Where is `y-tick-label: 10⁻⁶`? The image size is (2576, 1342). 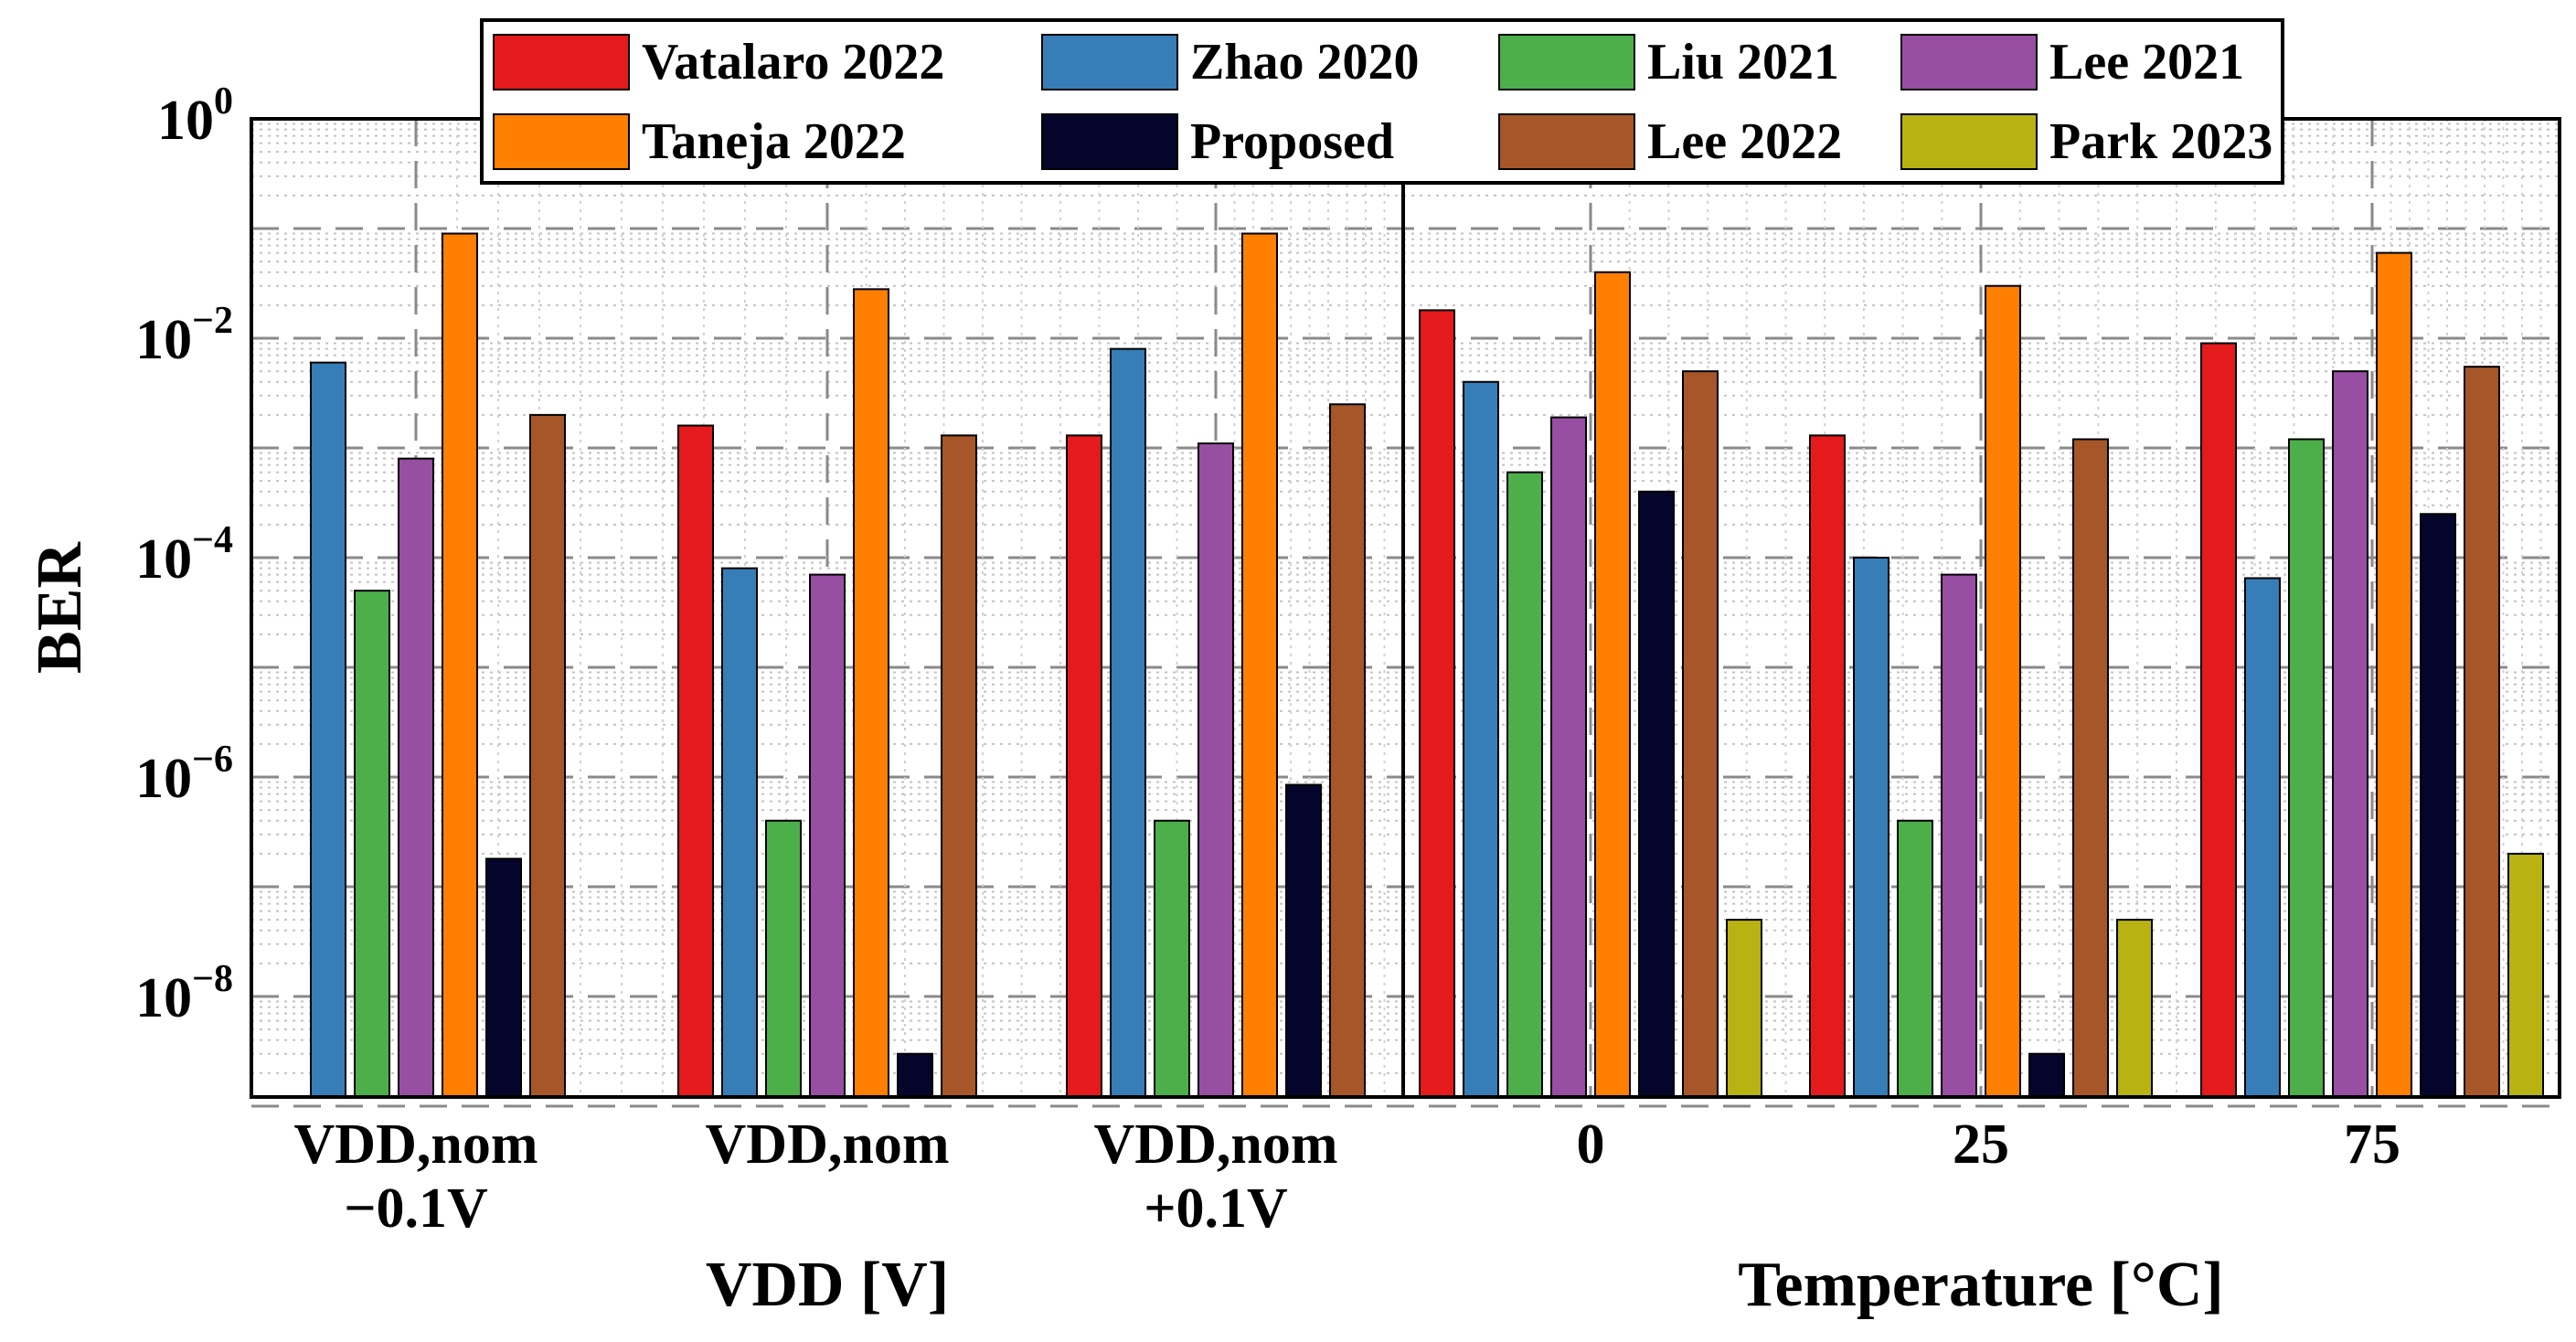 y-tick-label: 10⁻⁶ is located at coordinates (184, 775).